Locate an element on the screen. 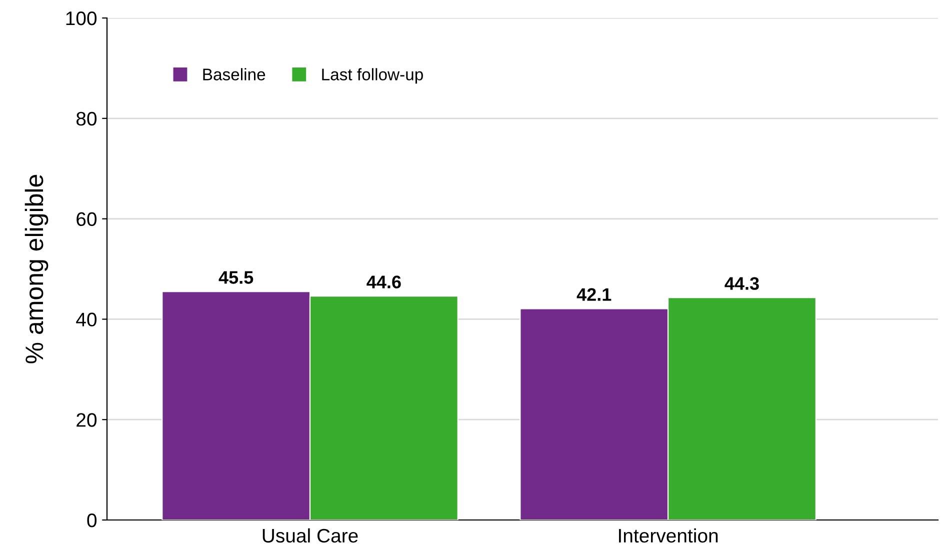  y-tick-label: 20 is located at coordinates (86, 420).